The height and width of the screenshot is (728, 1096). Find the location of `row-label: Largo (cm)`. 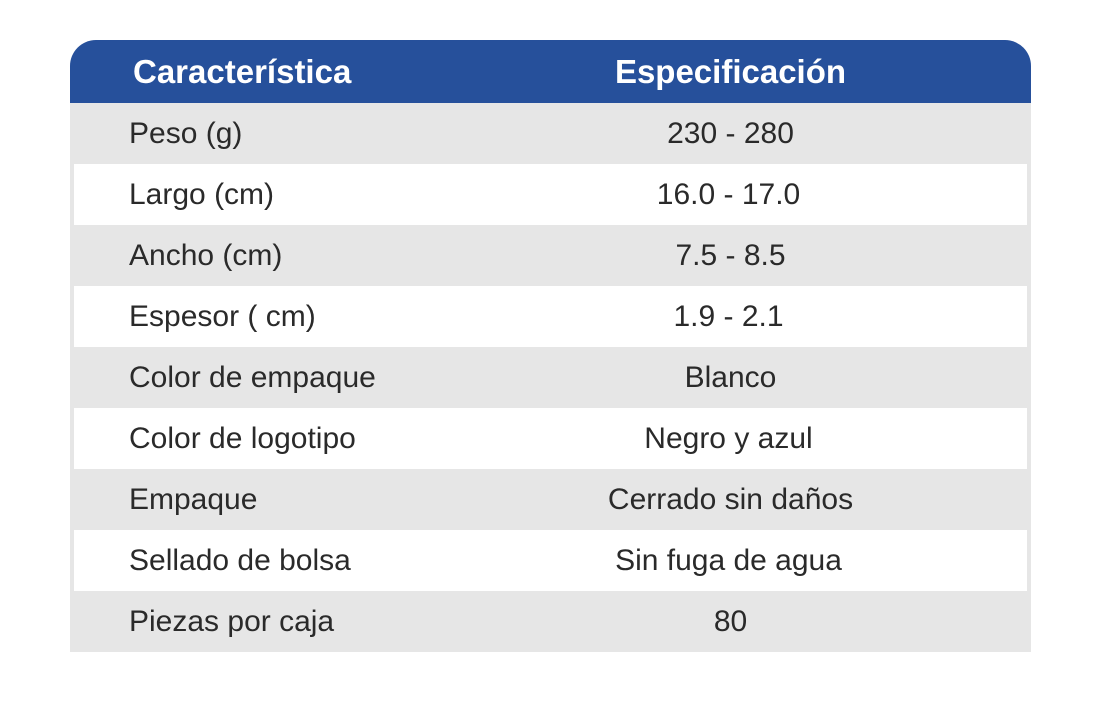

row-label: Largo (cm) is located at coordinates (202, 194).